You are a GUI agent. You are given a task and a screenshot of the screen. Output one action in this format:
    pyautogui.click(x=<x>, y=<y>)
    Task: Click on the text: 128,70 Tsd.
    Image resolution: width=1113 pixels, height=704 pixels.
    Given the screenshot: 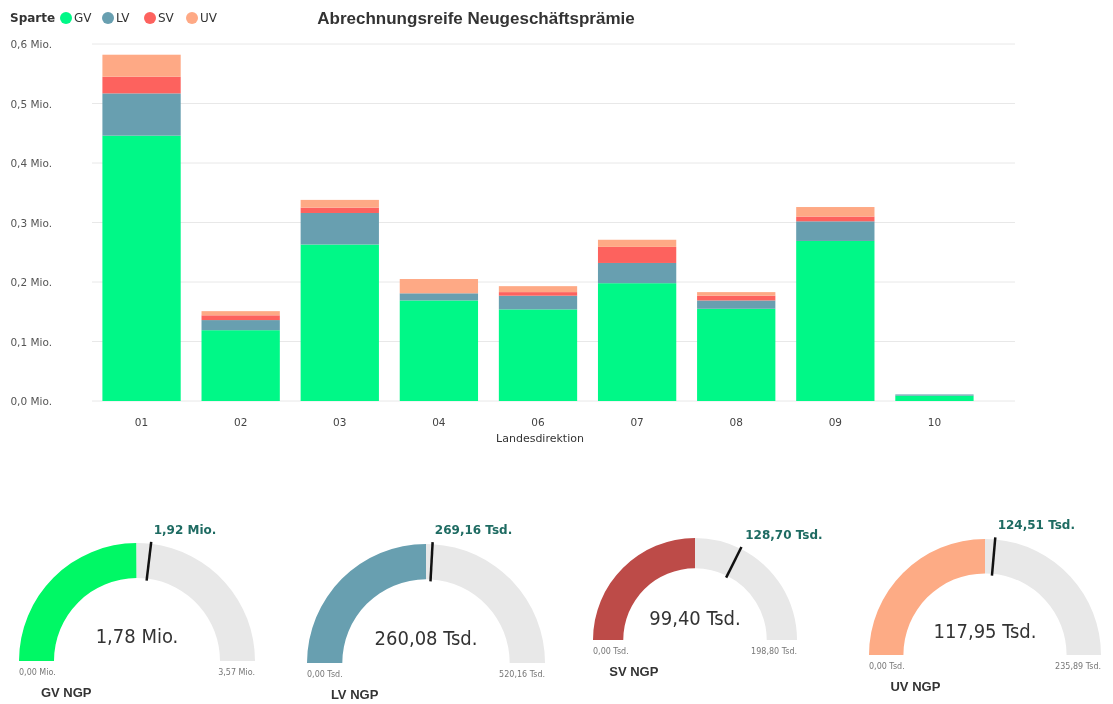 What is the action you would take?
    pyautogui.click(x=784, y=535)
    